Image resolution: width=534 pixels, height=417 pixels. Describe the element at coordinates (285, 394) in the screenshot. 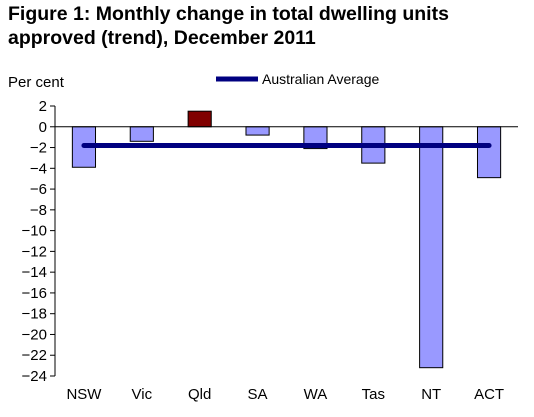

I see `x-axis: NSW Vic Qld SA WA Tas NT ACT` at that location.